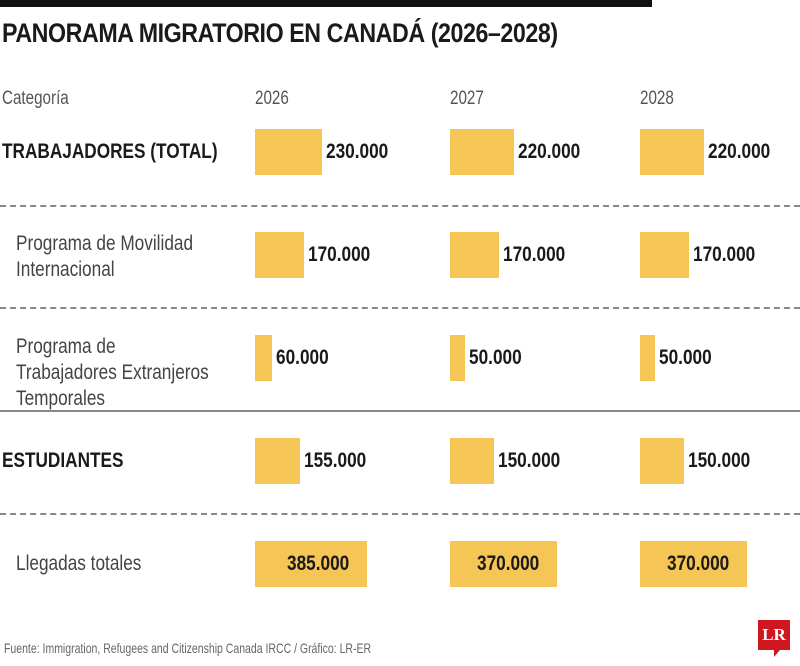 The height and width of the screenshot is (666, 800). I want to click on value-label: 230.000, so click(357, 151).